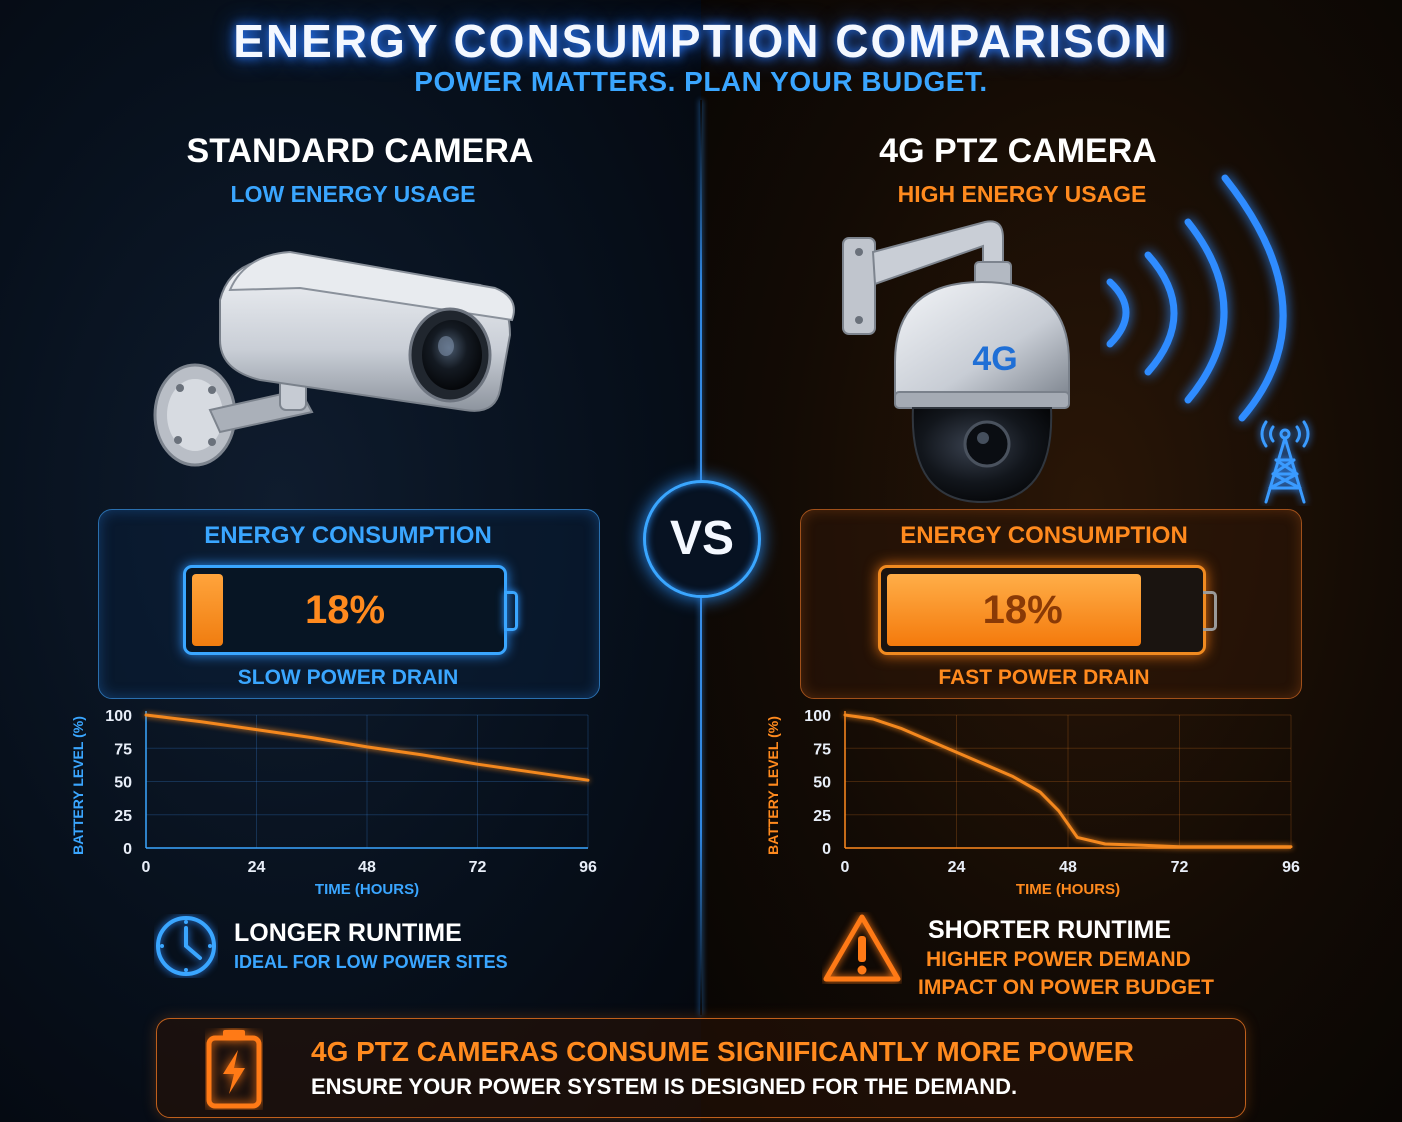  I want to click on right-runtime-subtitle-2: IMPACT ON POWER BUDGET, so click(1066, 987).